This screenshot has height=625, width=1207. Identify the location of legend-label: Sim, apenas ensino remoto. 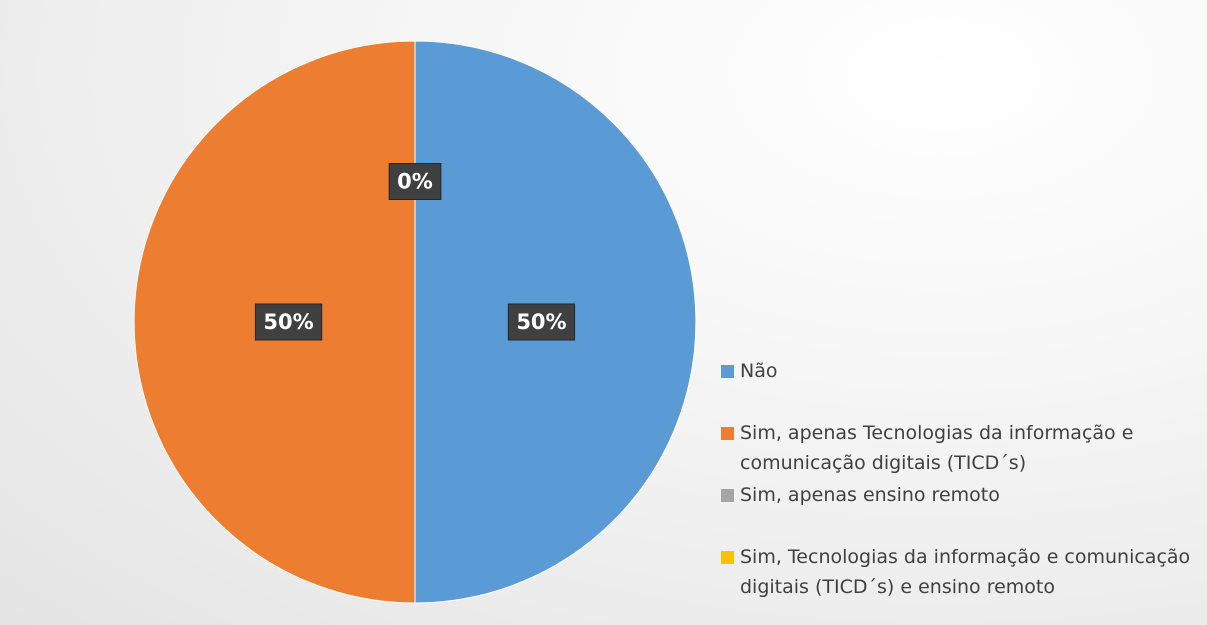
(870, 495).